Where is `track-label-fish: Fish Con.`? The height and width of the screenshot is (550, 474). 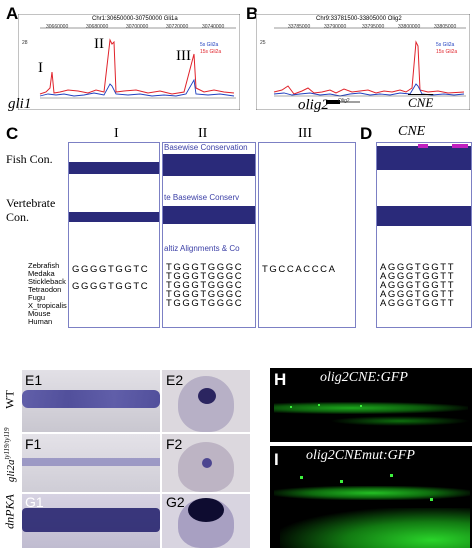 track-label-fish: Fish Con. is located at coordinates (29, 159).